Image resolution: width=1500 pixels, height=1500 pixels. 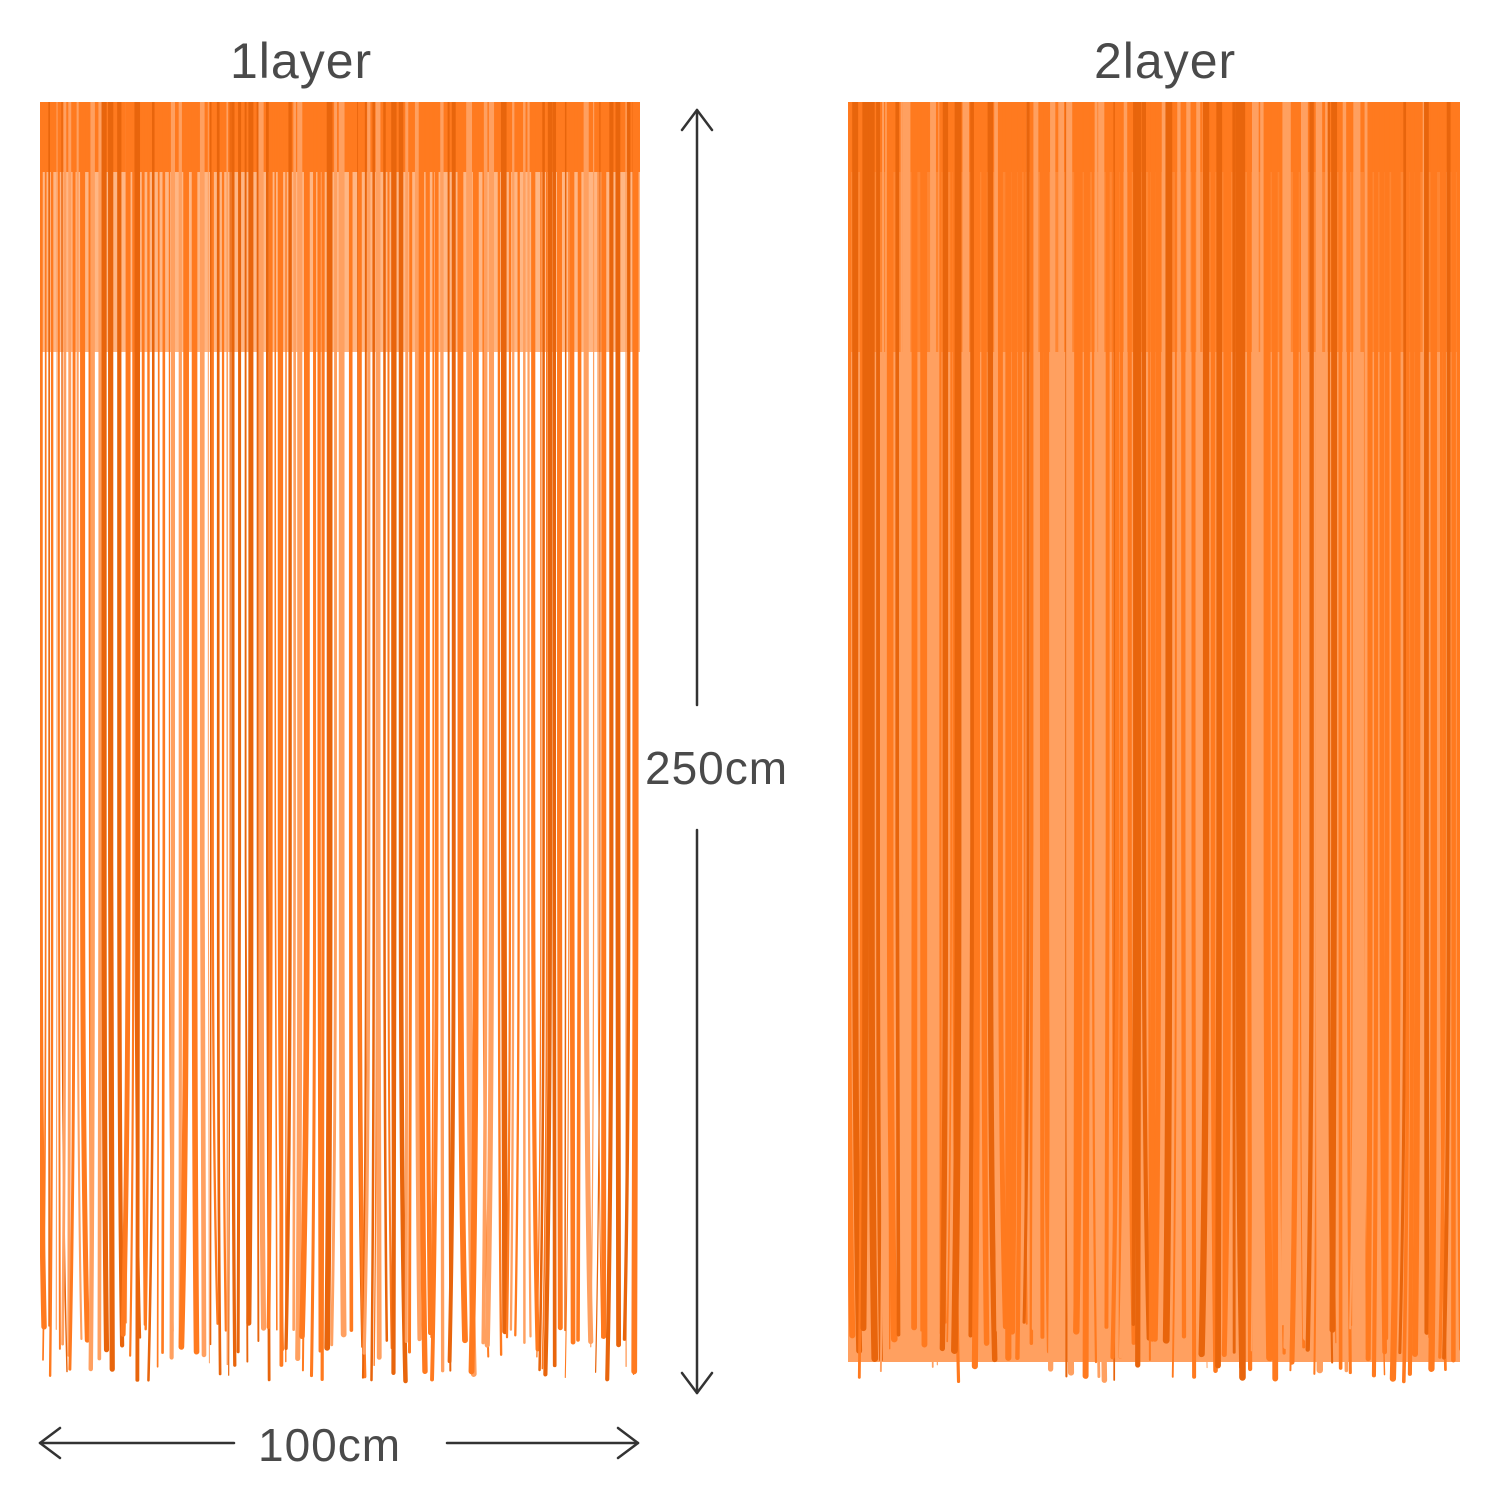 I want to click on width-label: 100cm, so click(x=330, y=1445).